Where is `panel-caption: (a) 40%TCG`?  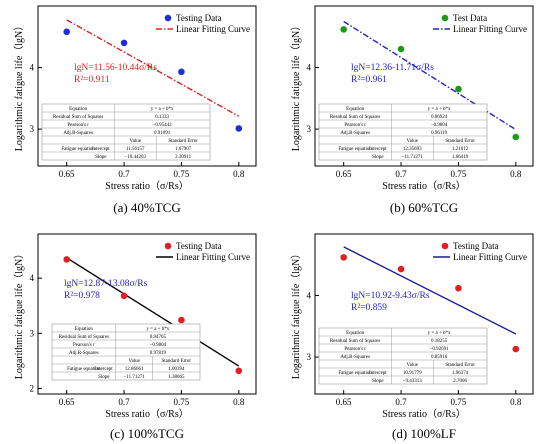
panel-caption: (a) 40%TCG is located at coordinates (147, 207).